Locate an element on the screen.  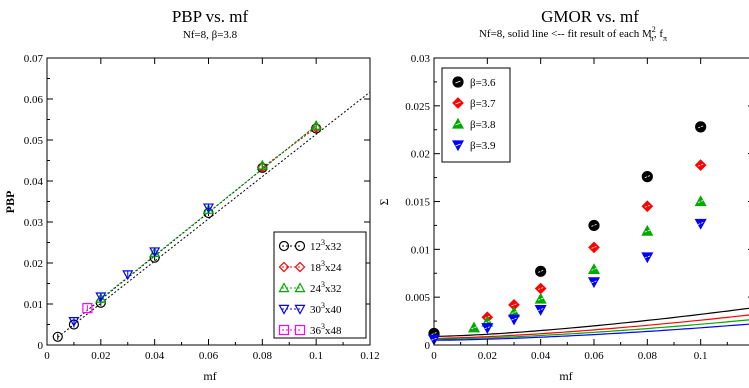
legend-label: 183x24 is located at coordinates (326, 266).